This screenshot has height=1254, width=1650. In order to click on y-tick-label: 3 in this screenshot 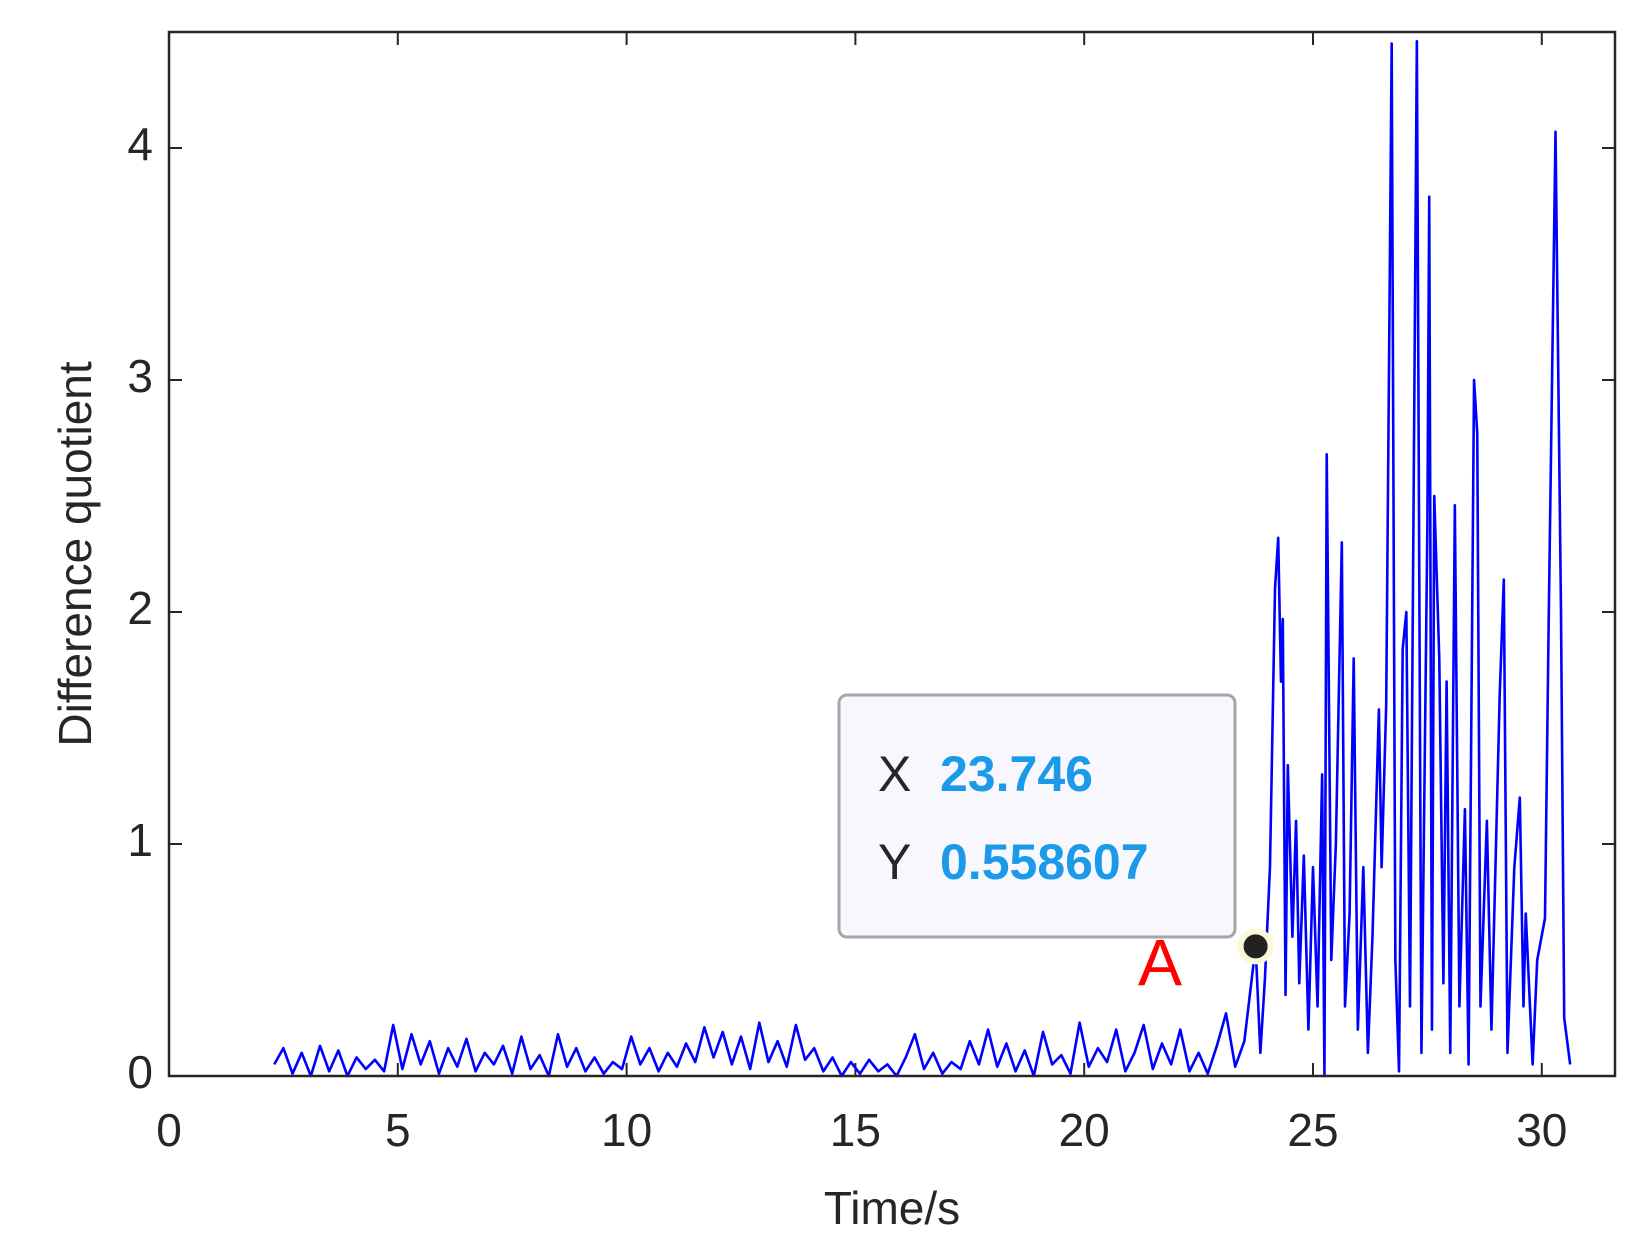, I will do `click(140, 376)`.